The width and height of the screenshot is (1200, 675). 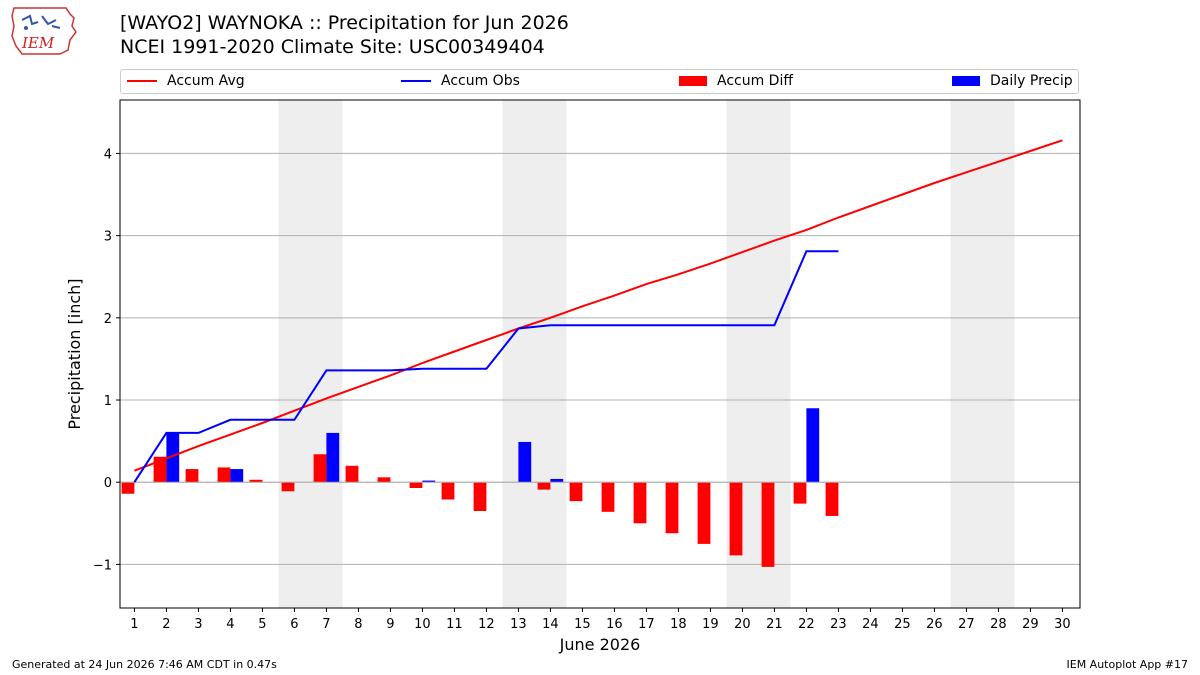 What do you see at coordinates (416, 81) in the screenshot?
I see `legend-swatch-accum-obs` at bounding box center [416, 81].